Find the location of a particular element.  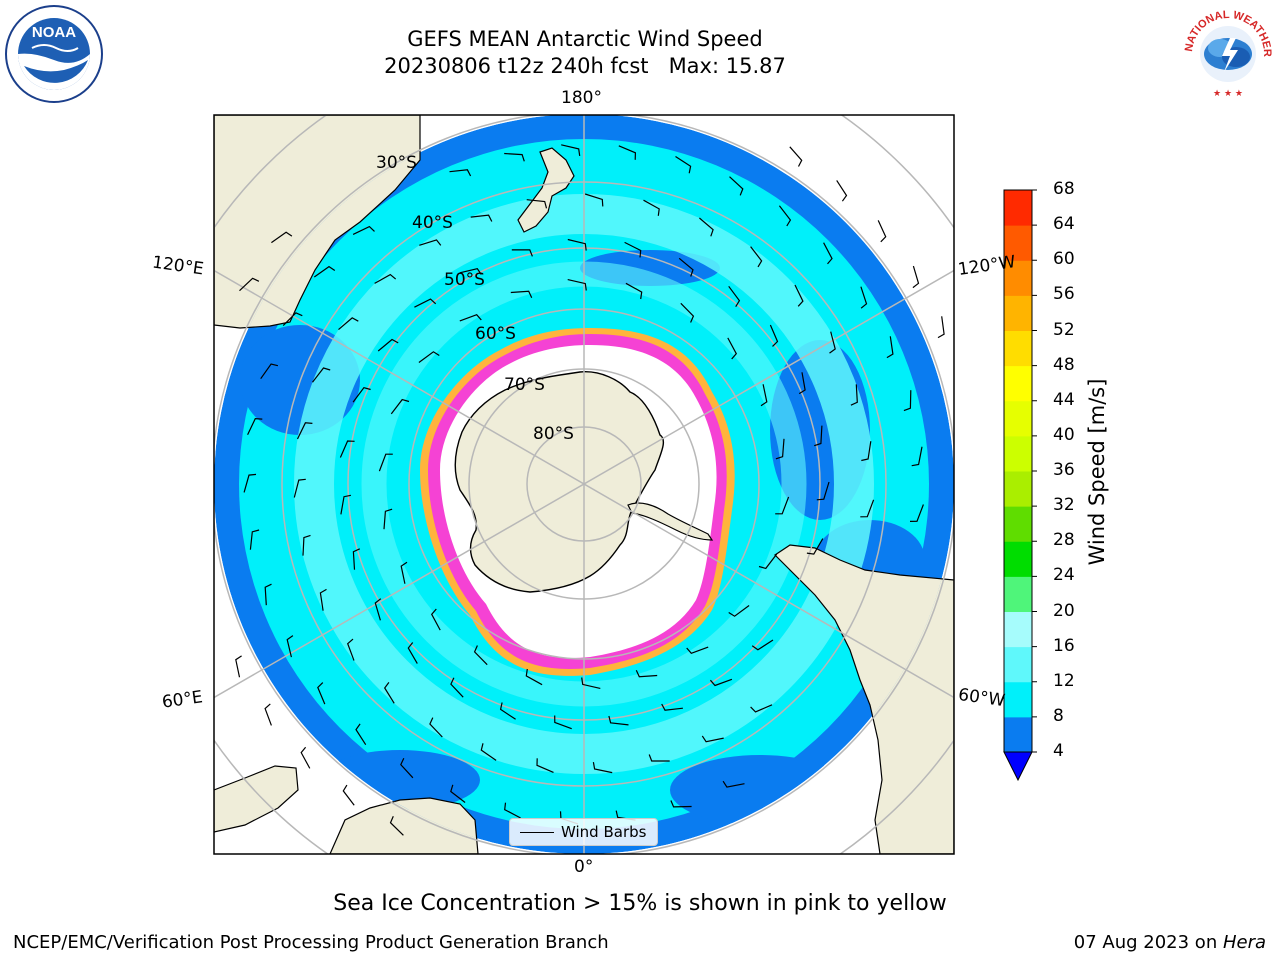

lat-label-80s: 80°S is located at coordinates (553, 434).